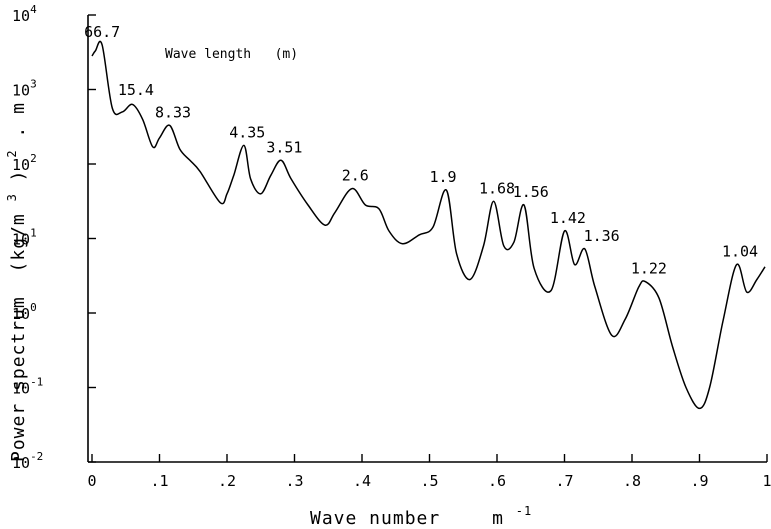 This screenshot has width=771, height=529. I want to click on x-tick-label: 0, so click(91, 481).